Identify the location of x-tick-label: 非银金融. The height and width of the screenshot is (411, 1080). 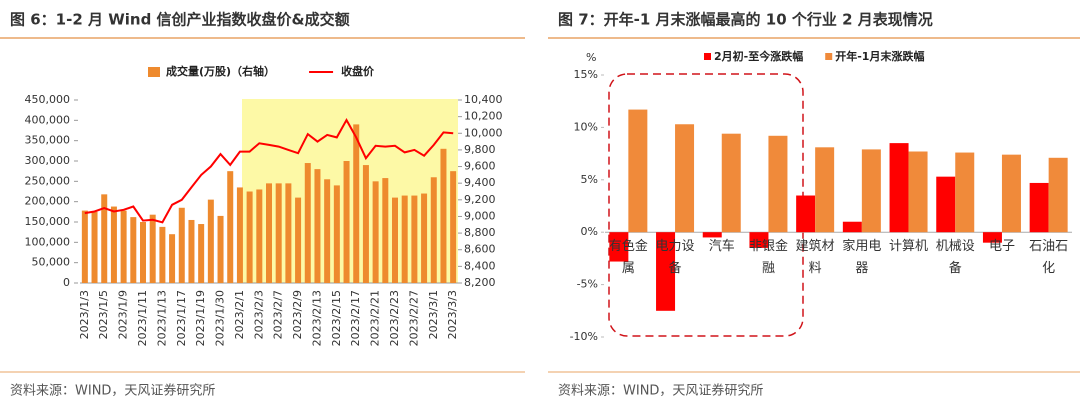
(768, 257).